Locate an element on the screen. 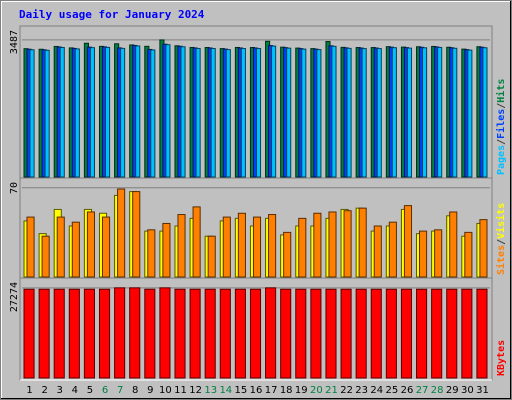  day-label-18: 18 is located at coordinates (286, 390).